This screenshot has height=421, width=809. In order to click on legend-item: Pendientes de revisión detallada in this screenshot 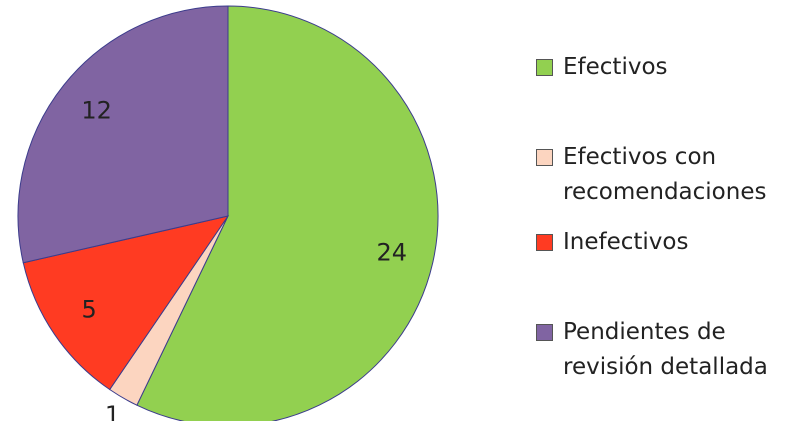, I will do `click(668, 350)`.